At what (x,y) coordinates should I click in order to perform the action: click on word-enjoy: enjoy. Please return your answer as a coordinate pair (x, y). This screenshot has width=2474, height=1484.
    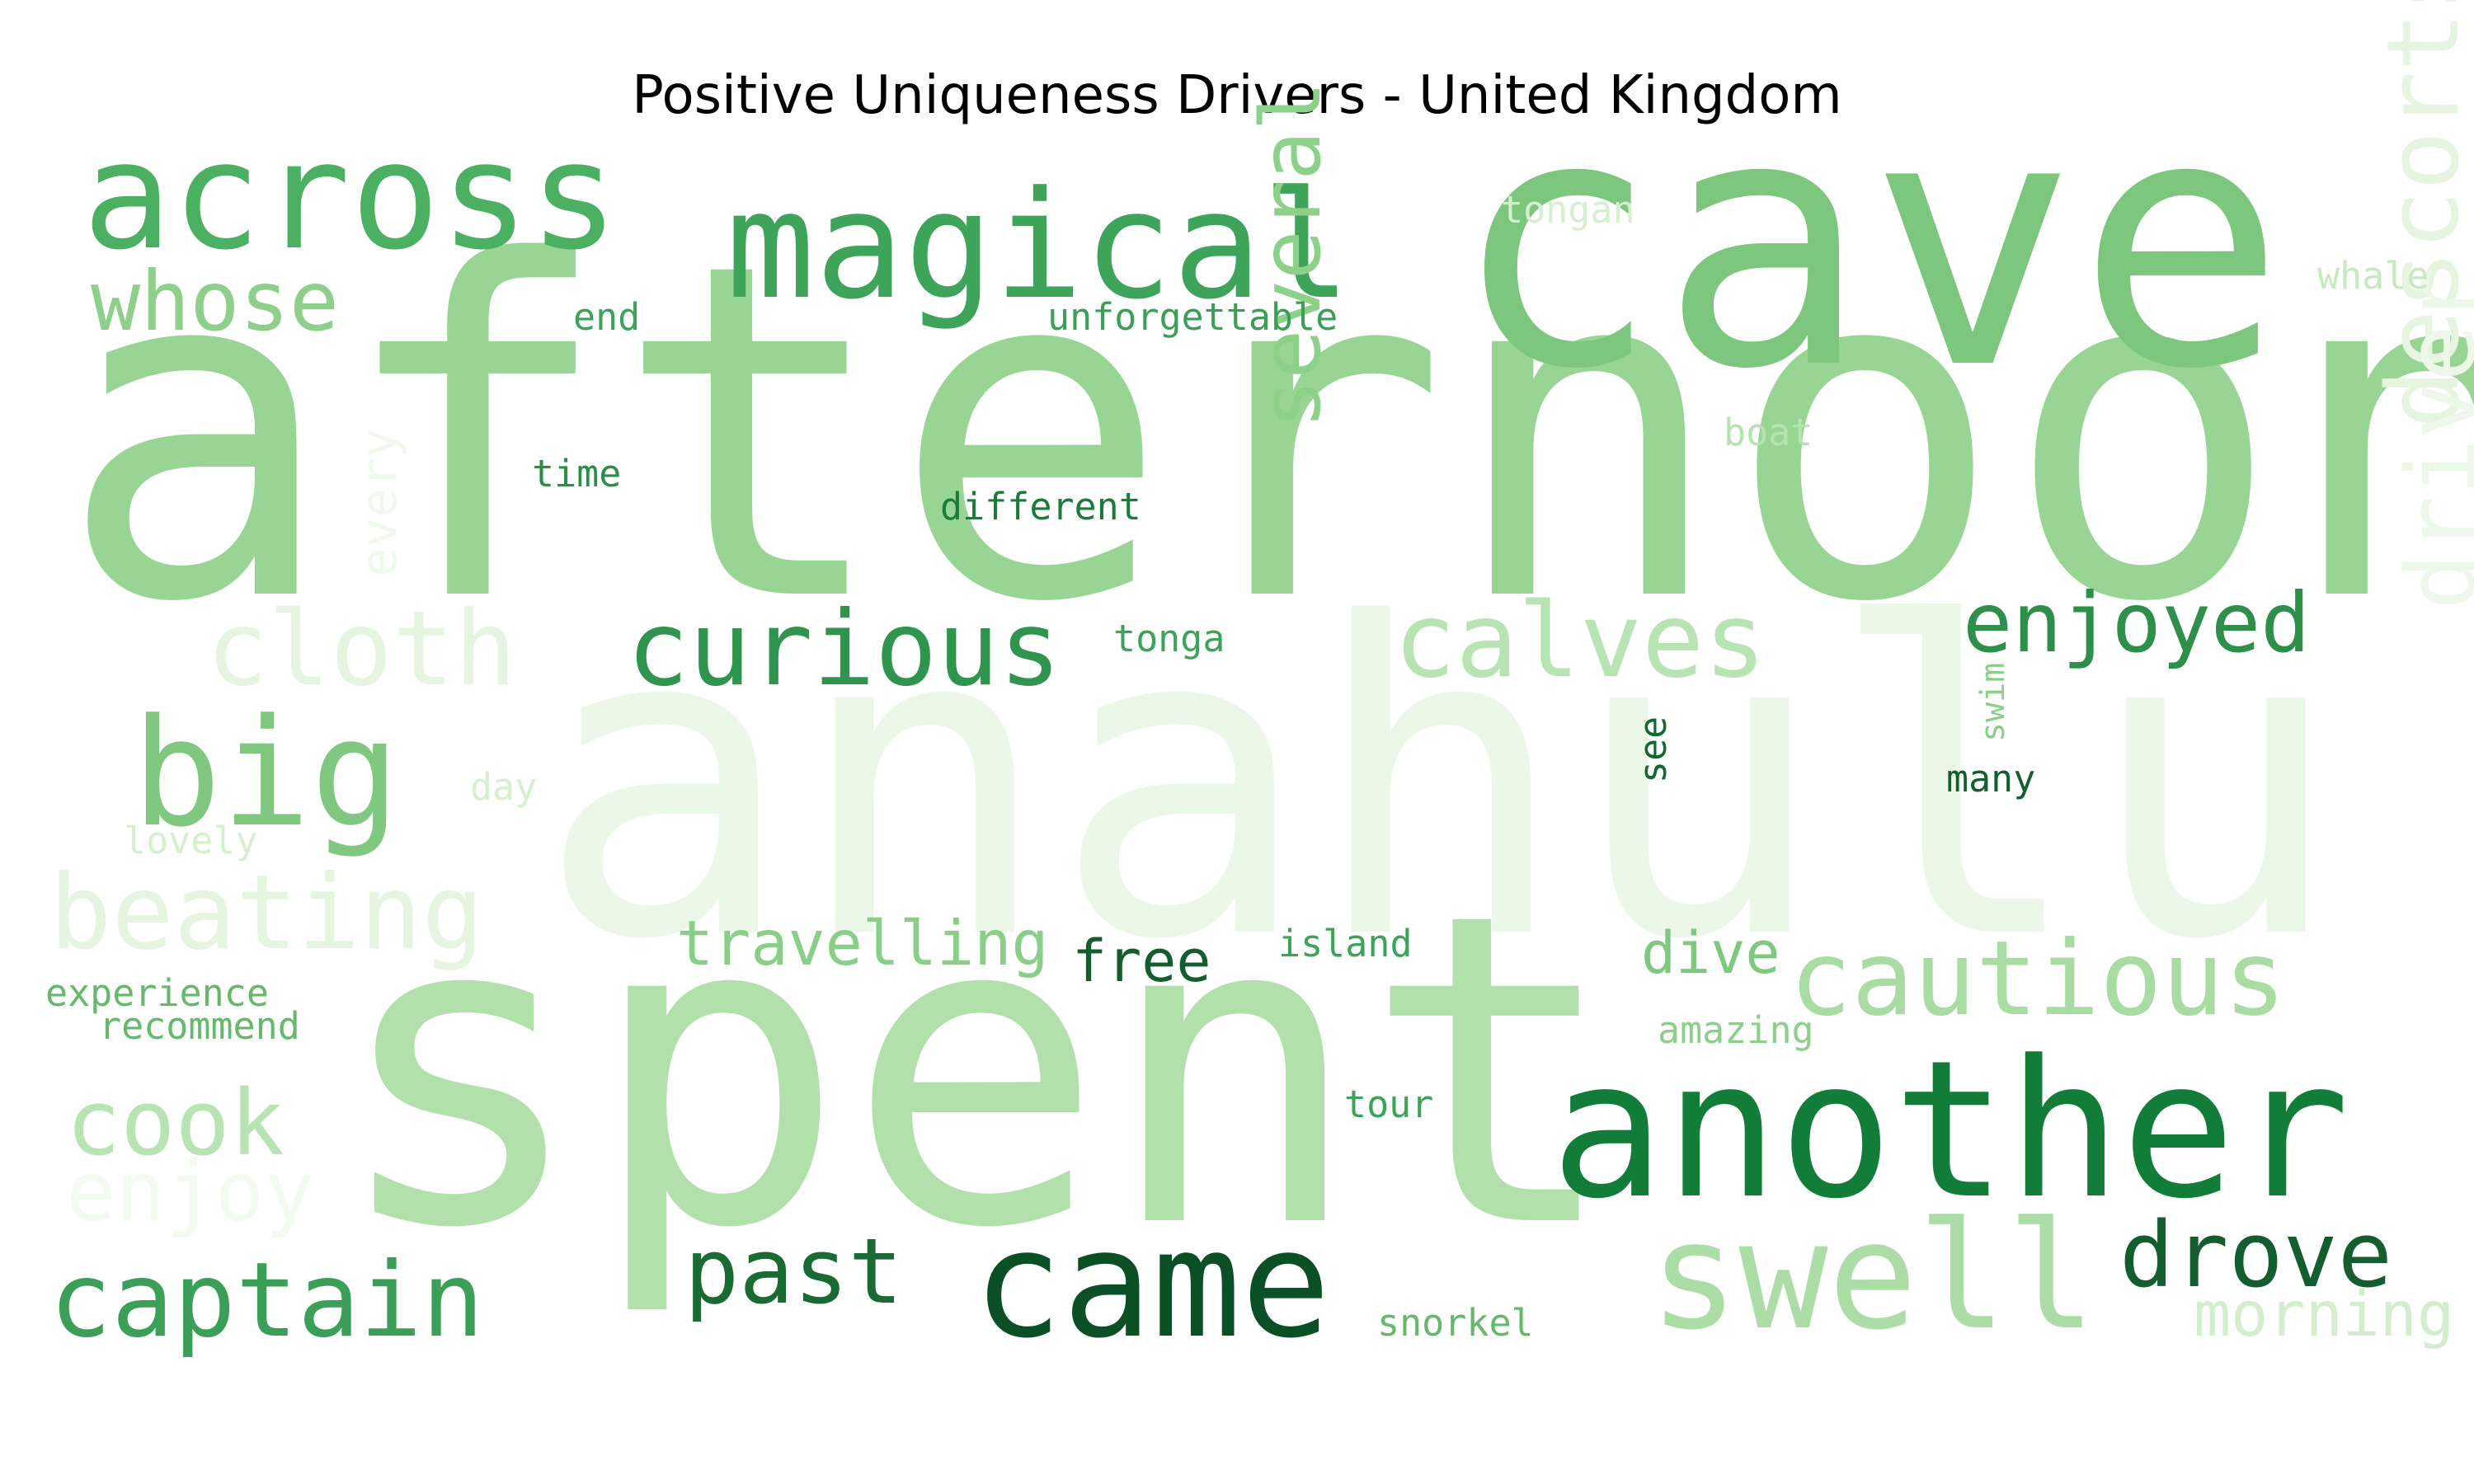
    Looking at the image, I should click on (190, 1192).